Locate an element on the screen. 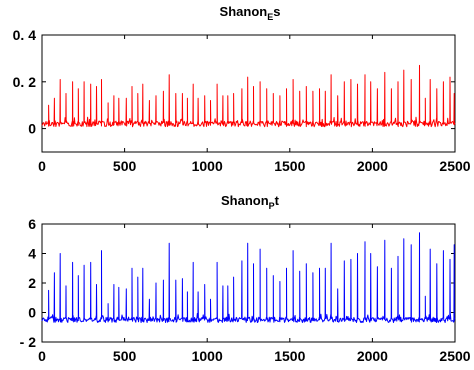 This screenshot has width=474, height=370. chart-bottom-xtick-label: 2000 is located at coordinates (372, 356).